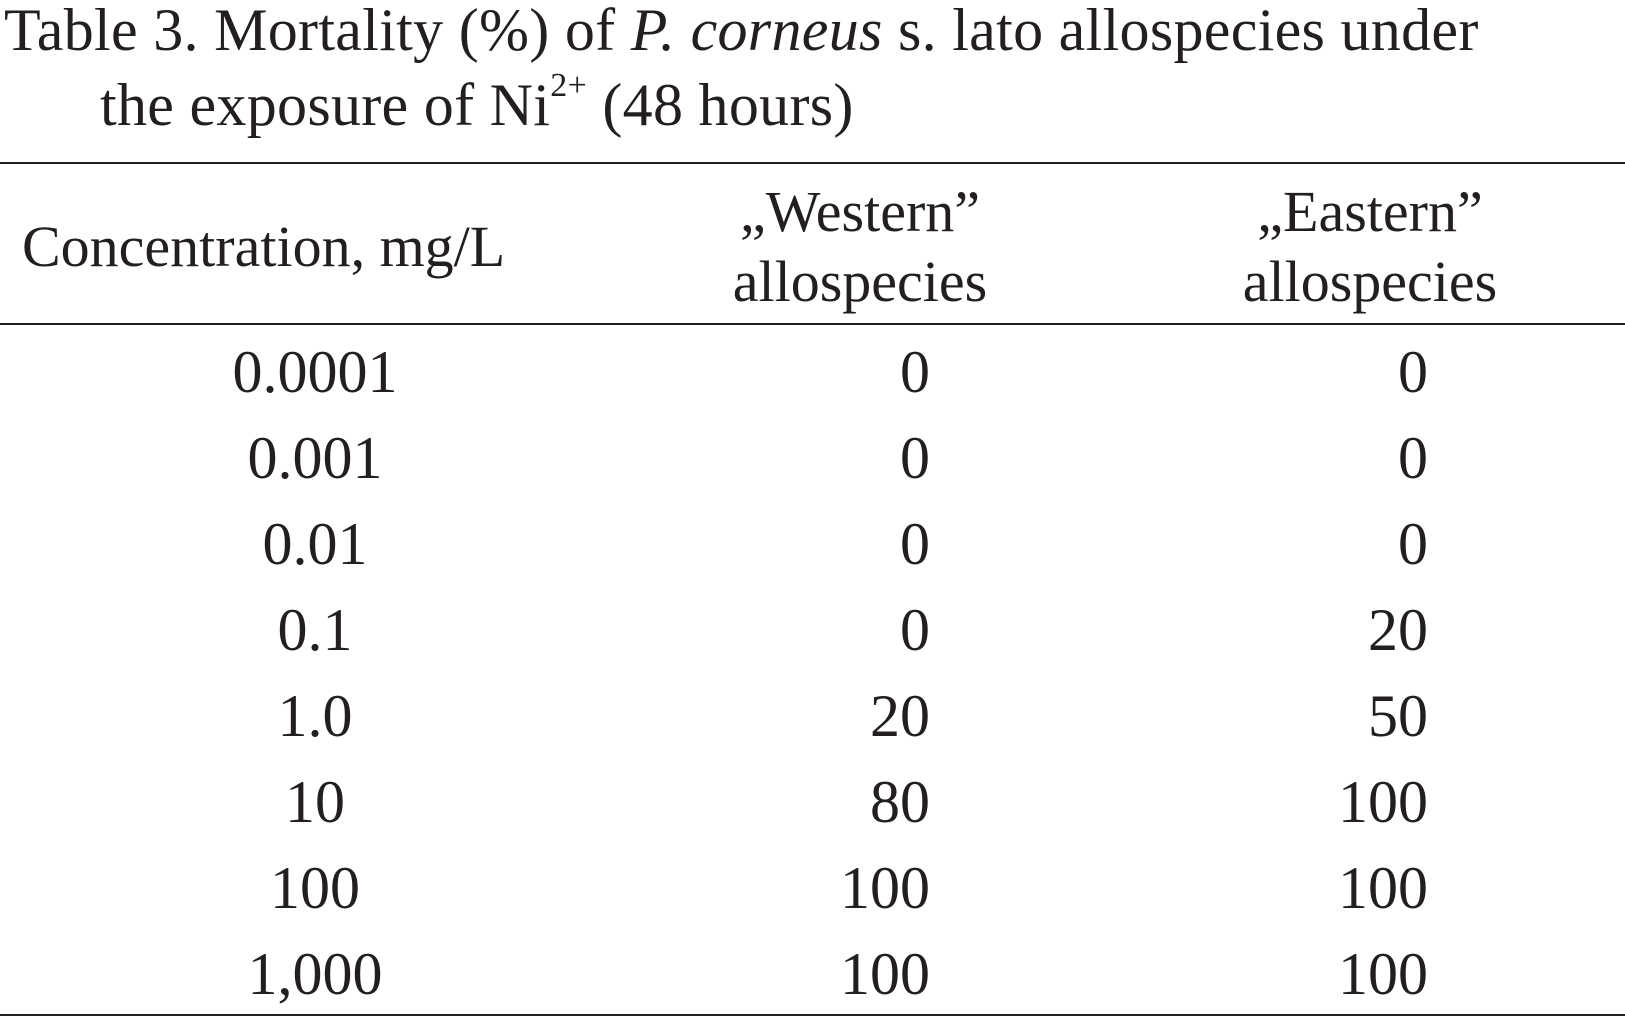  I want to click on header-western: „Western” allospecies, so click(860, 247).